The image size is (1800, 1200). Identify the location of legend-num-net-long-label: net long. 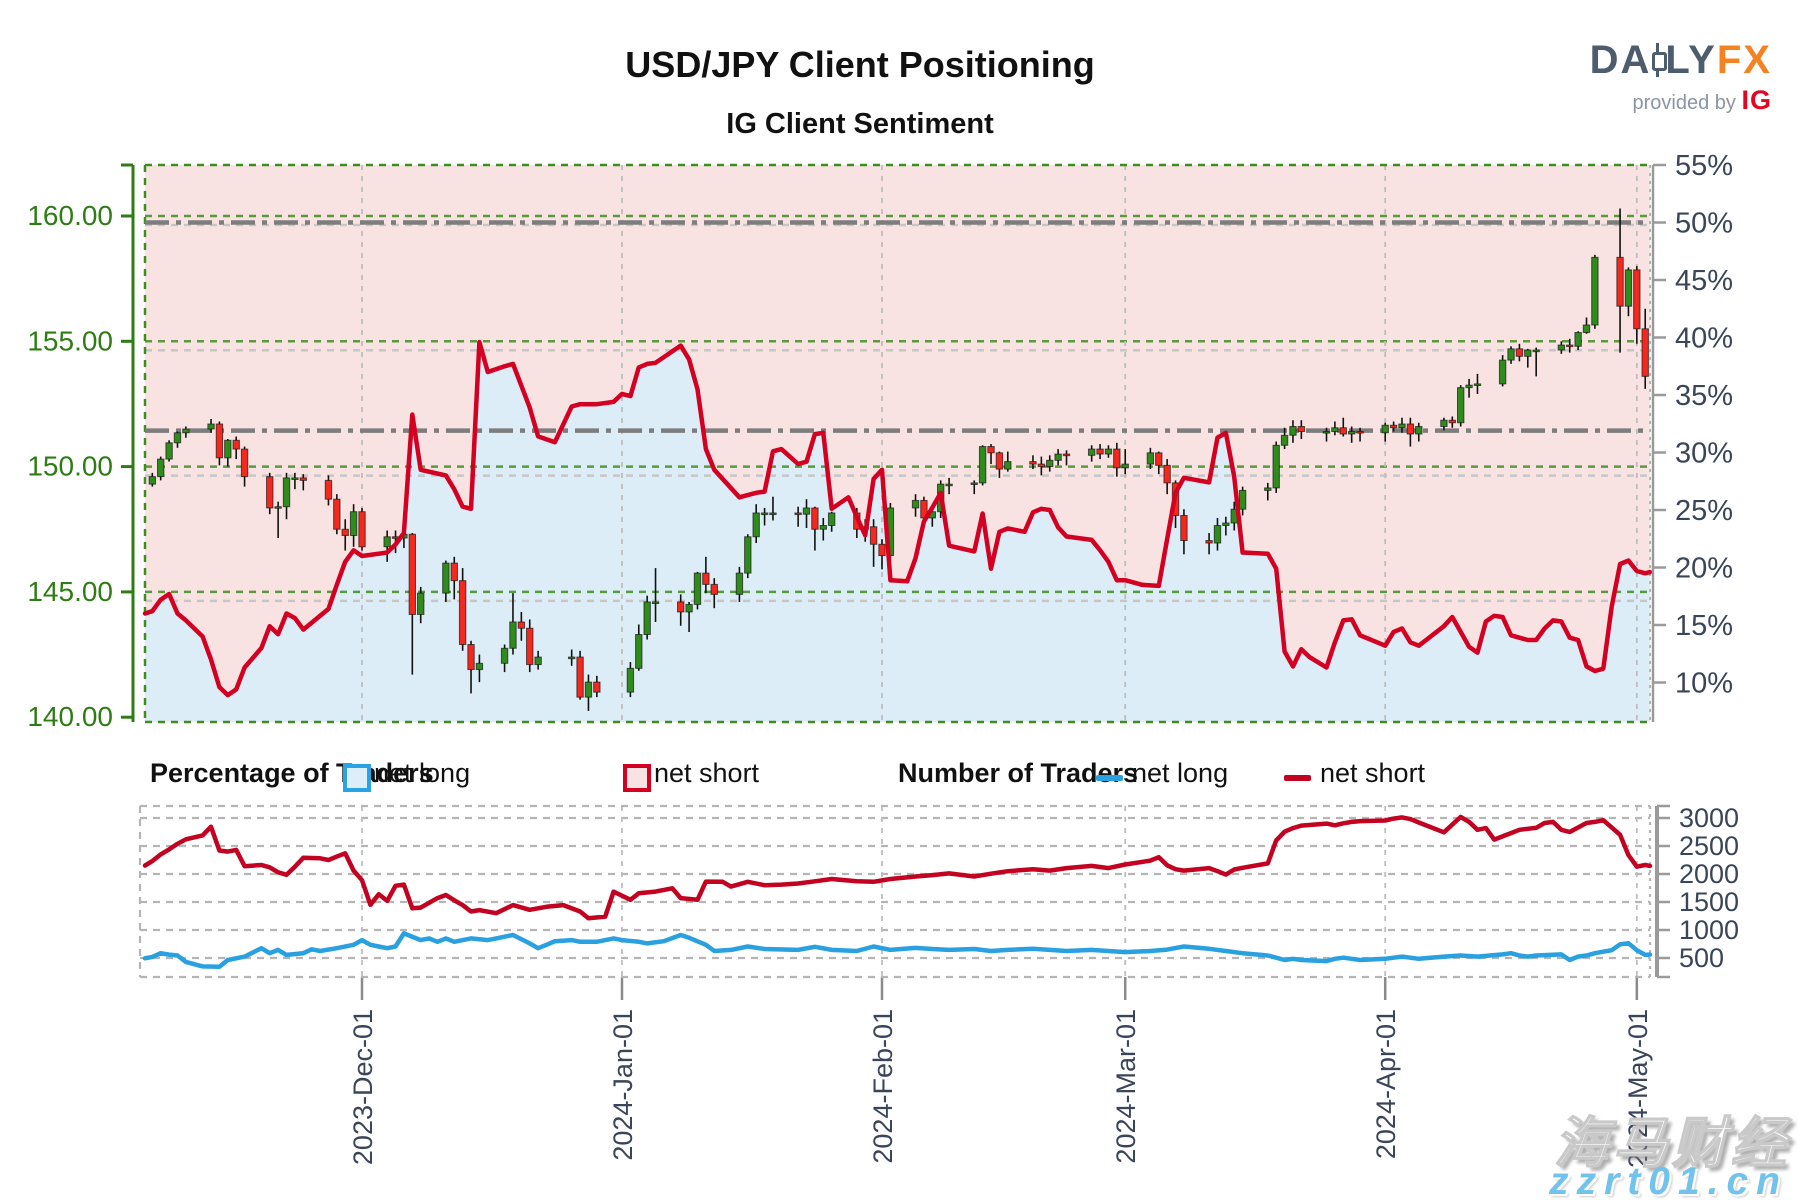
(1180, 773).